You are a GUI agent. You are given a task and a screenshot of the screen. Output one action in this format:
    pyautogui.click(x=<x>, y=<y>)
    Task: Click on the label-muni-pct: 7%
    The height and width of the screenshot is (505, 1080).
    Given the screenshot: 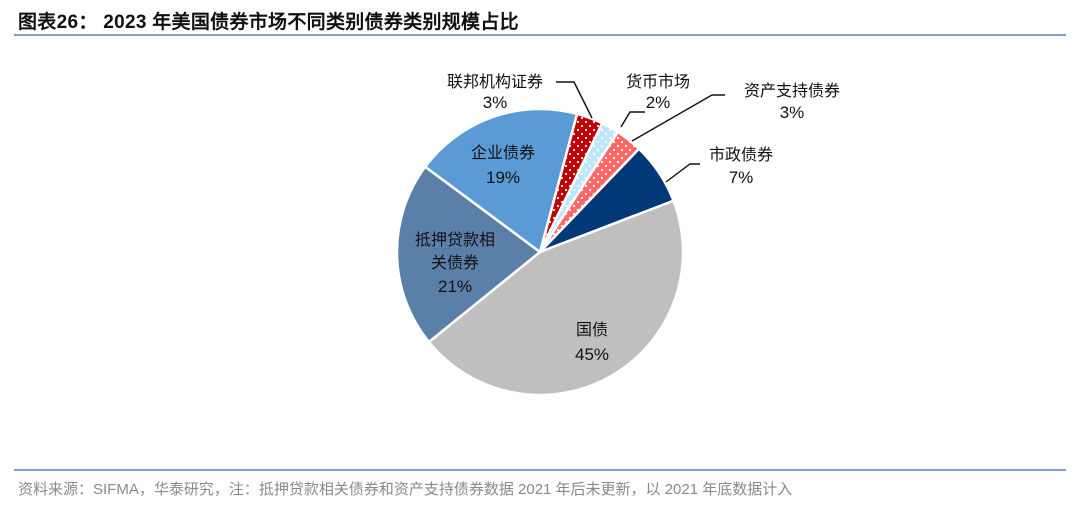 What is the action you would take?
    pyautogui.click(x=741, y=177)
    